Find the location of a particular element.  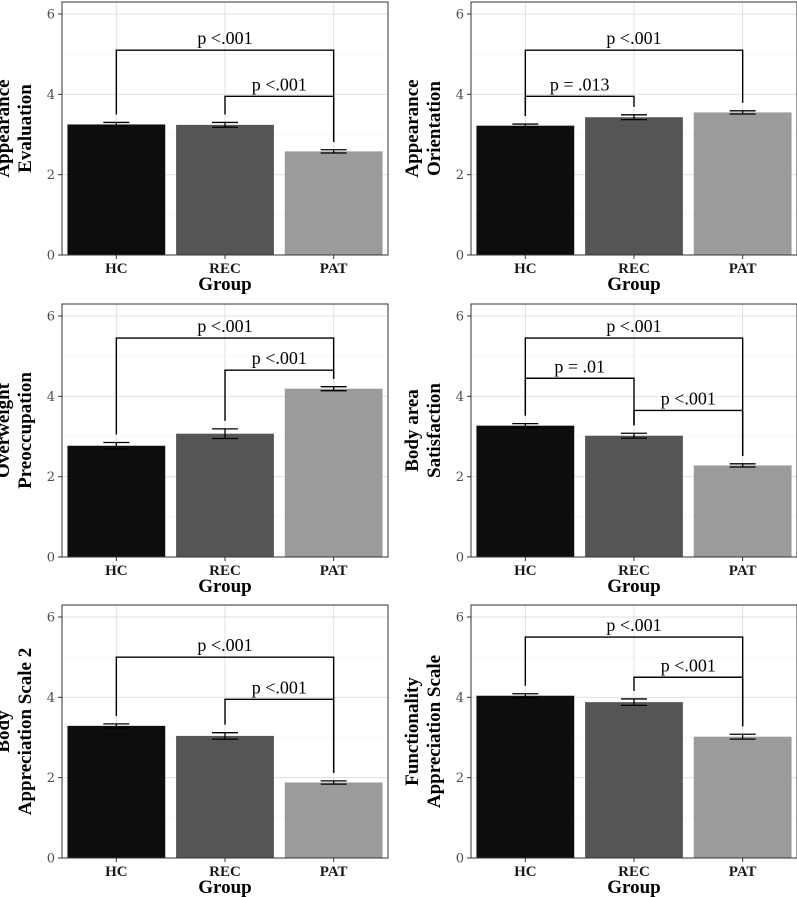

y-axis-title-line: Preoccupation is located at coordinates (25, 430).